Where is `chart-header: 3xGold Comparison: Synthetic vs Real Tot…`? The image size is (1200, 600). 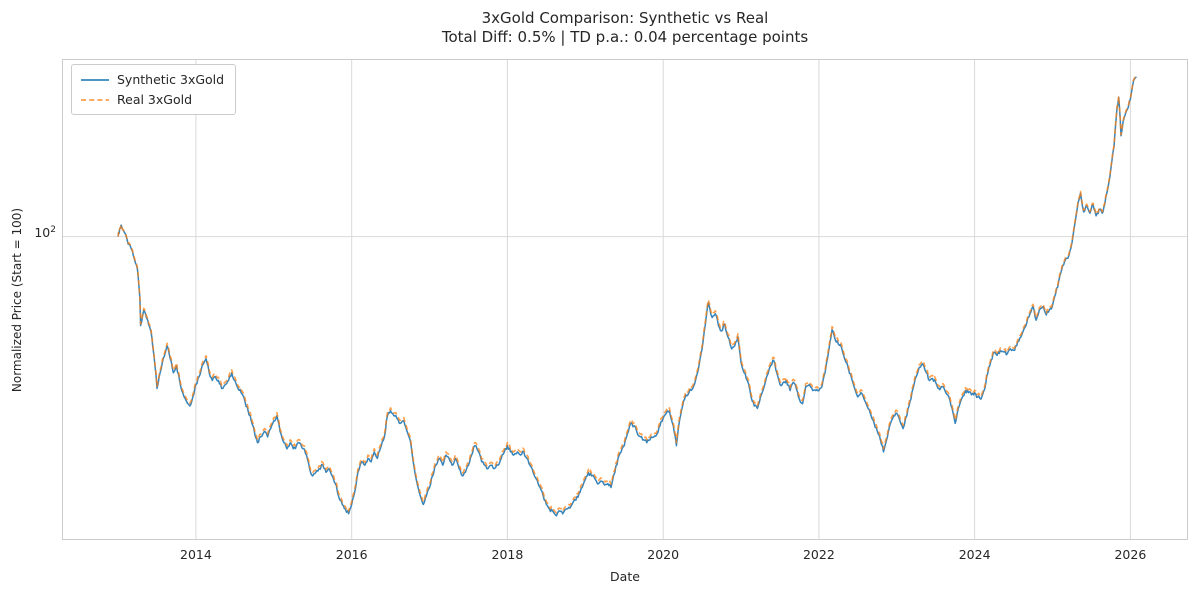
chart-header: 3xGold Comparison: Synthetic vs Real Tot… is located at coordinates (625, 28).